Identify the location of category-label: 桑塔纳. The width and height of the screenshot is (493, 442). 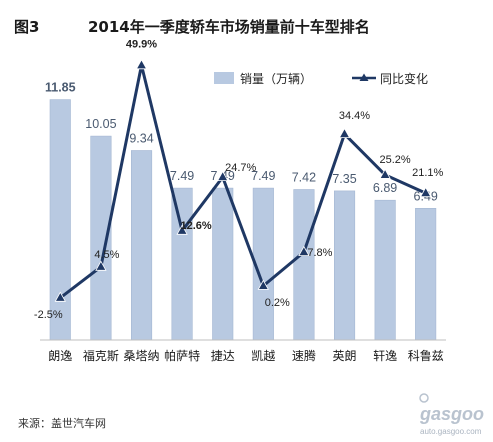
(141, 356).